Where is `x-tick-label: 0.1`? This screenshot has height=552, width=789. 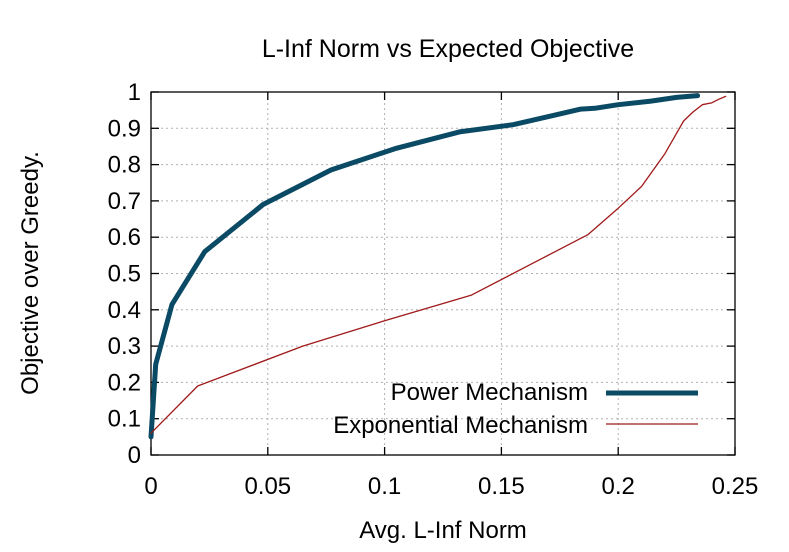 x-tick-label: 0.1 is located at coordinates (384, 486).